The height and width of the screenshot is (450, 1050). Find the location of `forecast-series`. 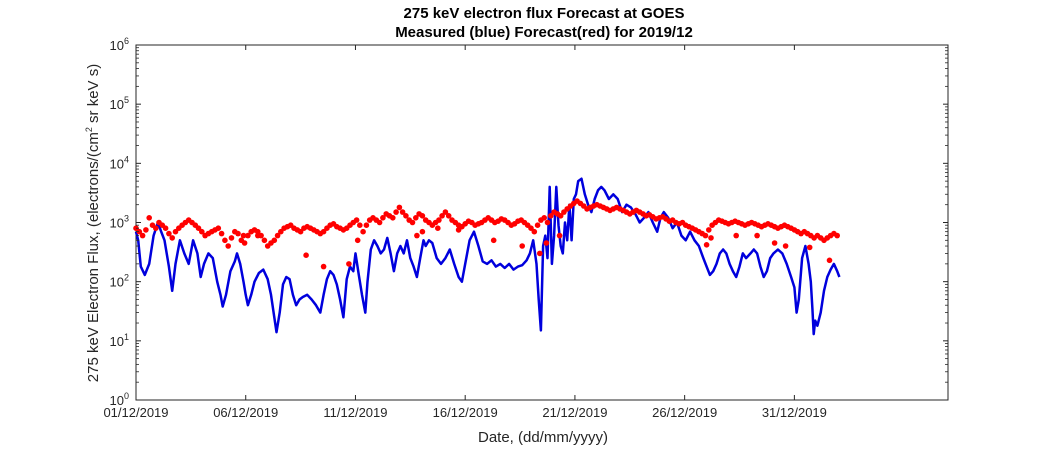

forecast-series is located at coordinates (486, 234).